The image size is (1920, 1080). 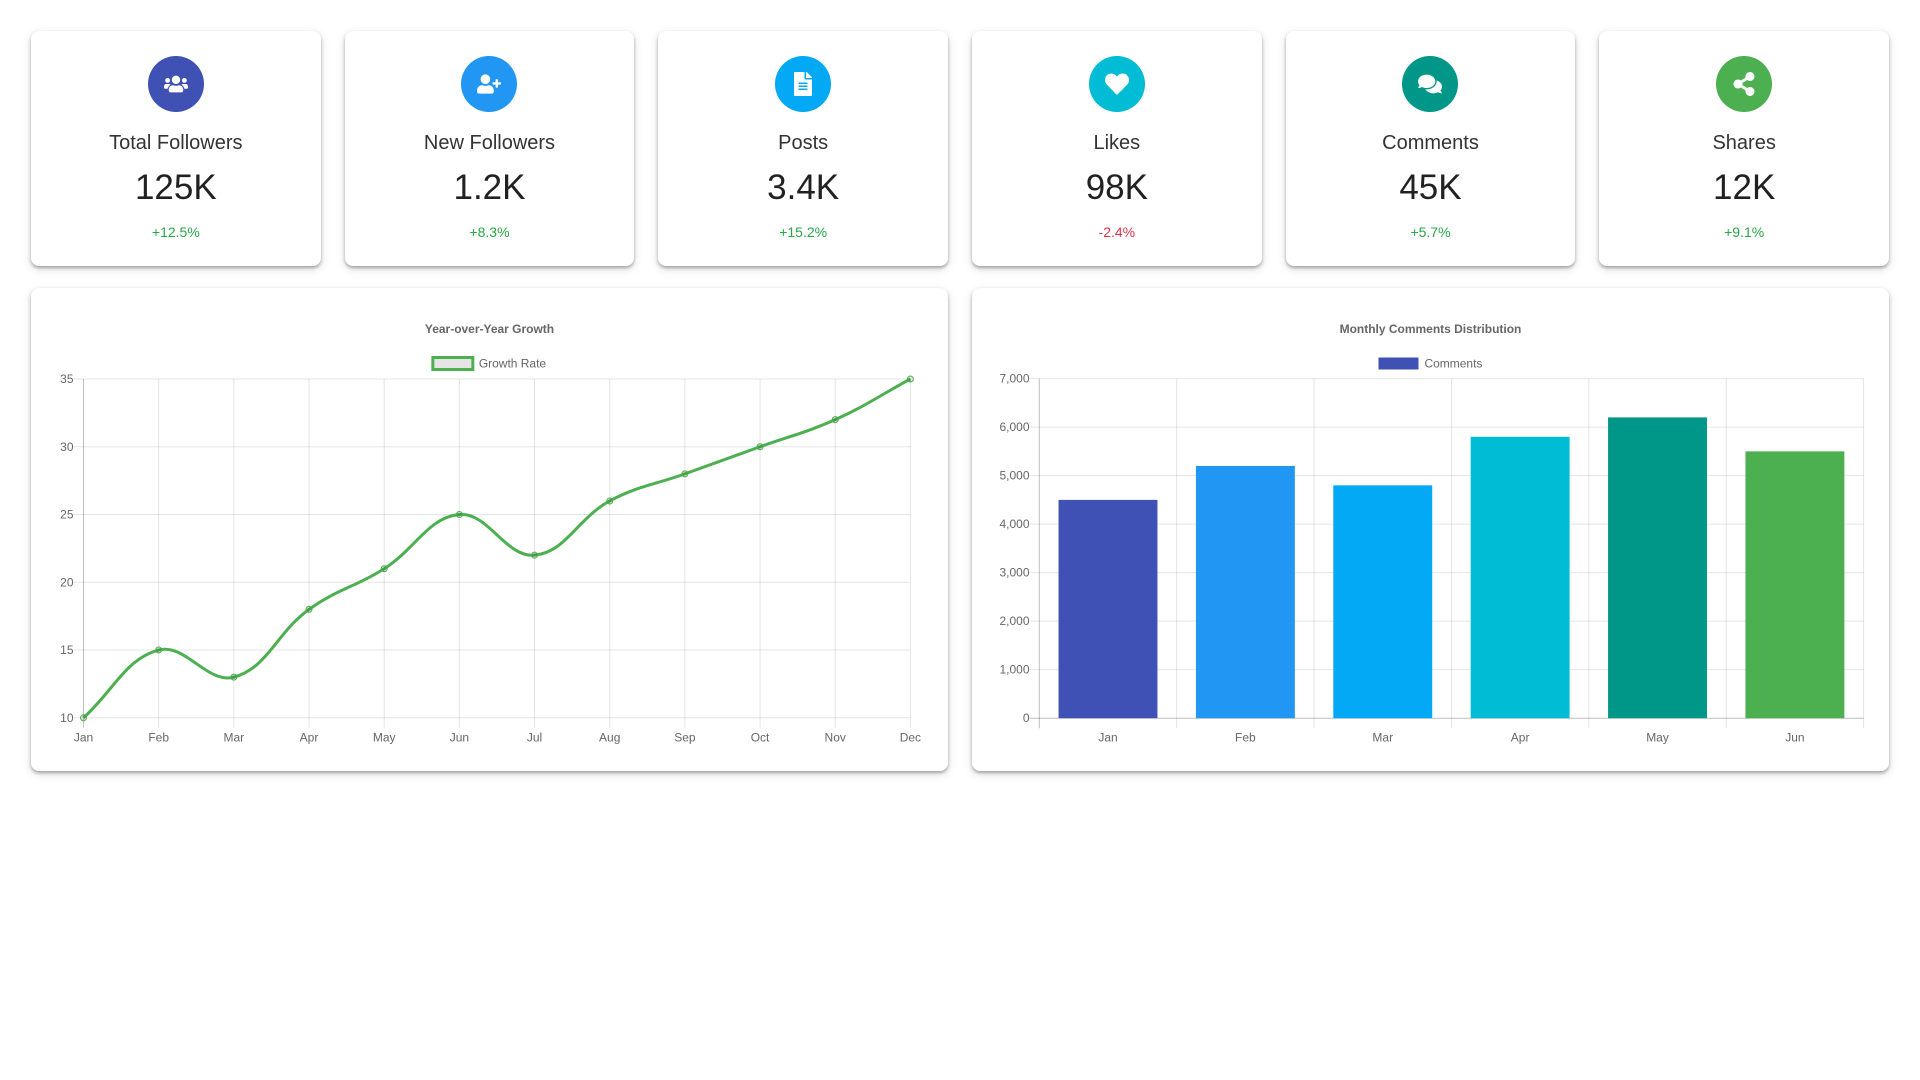 What do you see at coordinates (1015, 476) in the screenshot?
I see `svg-text: 5,000` at bounding box center [1015, 476].